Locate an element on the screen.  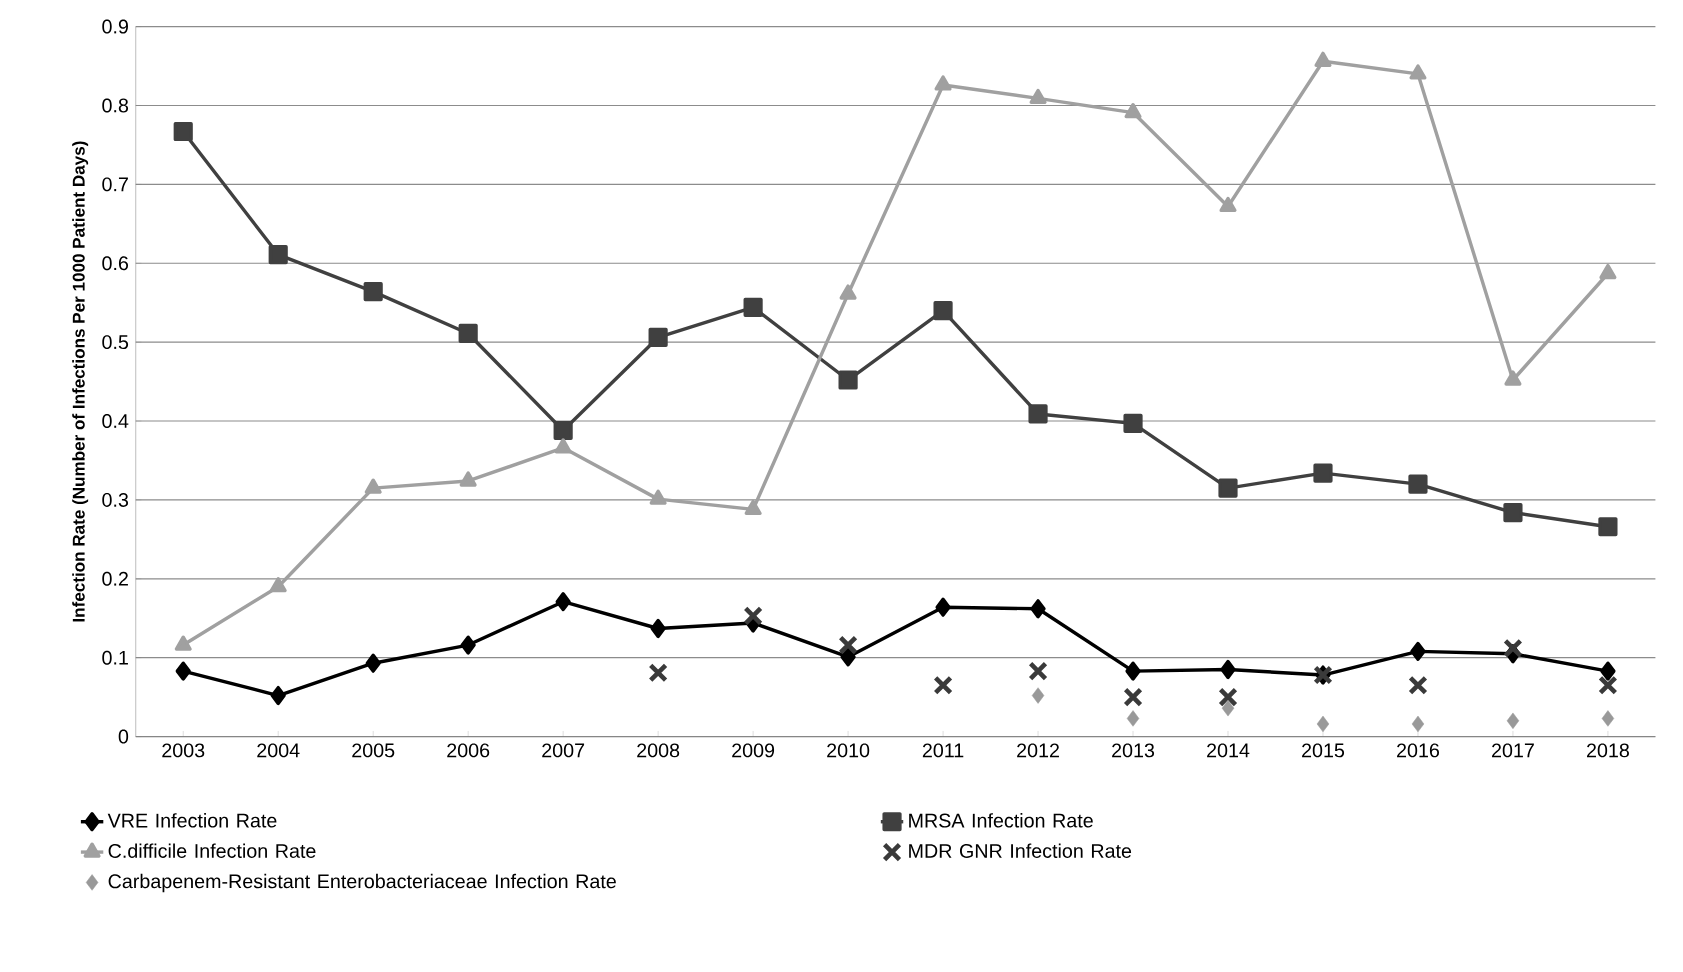
y-tick-label: 0.9 is located at coordinates (115, 26).